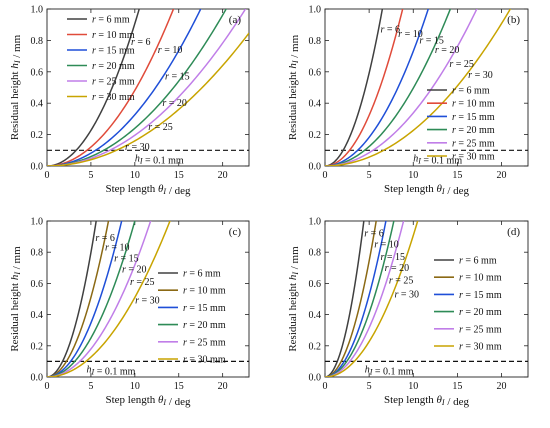 This screenshot has height=428, width=550. Describe the element at coordinates (235, 232) in the screenshot. I see `panel-tag: (c)` at that location.